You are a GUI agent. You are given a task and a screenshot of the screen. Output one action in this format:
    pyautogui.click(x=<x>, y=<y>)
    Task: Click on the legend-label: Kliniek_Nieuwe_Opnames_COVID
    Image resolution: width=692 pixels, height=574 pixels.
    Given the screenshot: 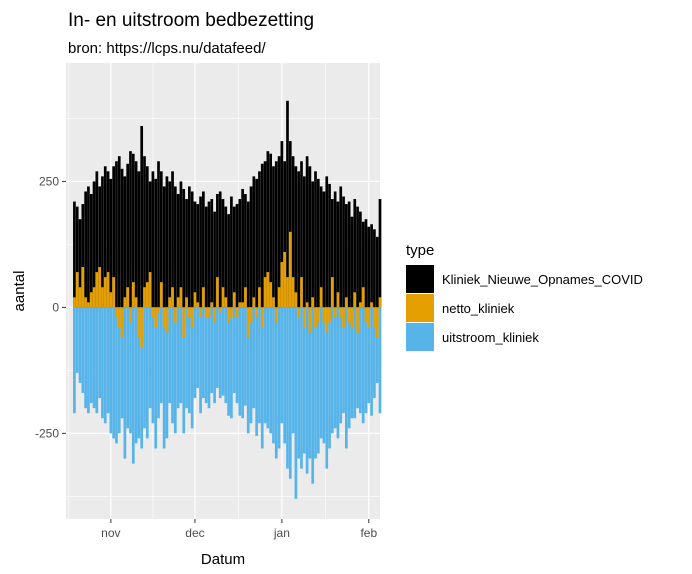 What is the action you would take?
    pyautogui.click(x=542, y=279)
    